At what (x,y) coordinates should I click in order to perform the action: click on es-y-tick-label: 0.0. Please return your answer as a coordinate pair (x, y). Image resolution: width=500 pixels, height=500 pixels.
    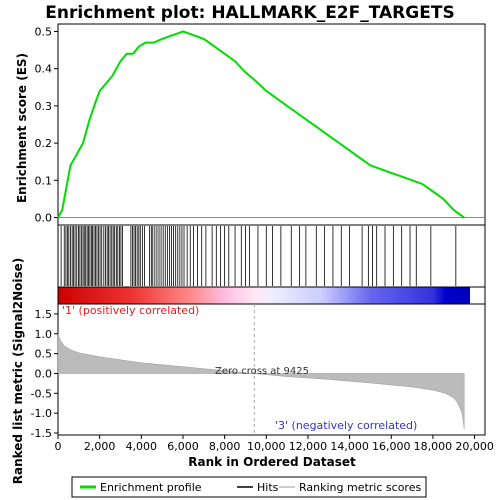
    Looking at the image, I should click on (44, 218).